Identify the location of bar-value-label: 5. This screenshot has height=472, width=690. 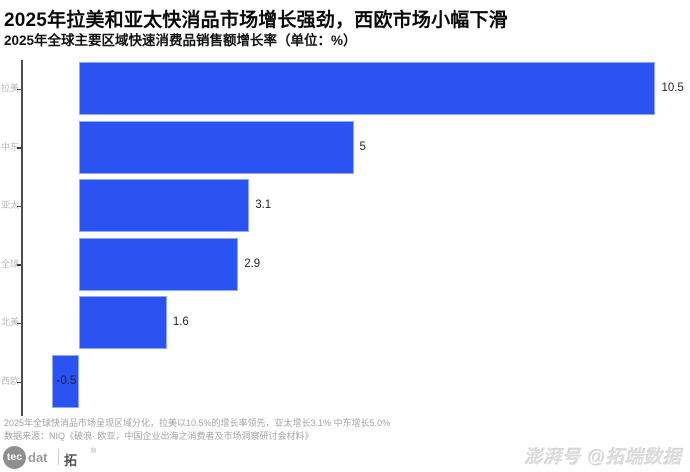
(362, 146).